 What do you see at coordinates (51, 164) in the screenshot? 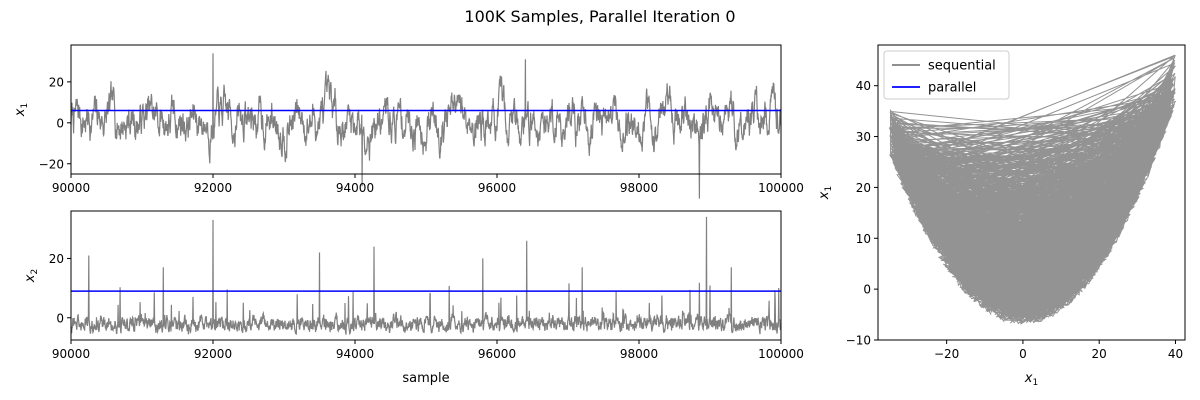
I see `y-tick-label: −20` at bounding box center [51, 164].